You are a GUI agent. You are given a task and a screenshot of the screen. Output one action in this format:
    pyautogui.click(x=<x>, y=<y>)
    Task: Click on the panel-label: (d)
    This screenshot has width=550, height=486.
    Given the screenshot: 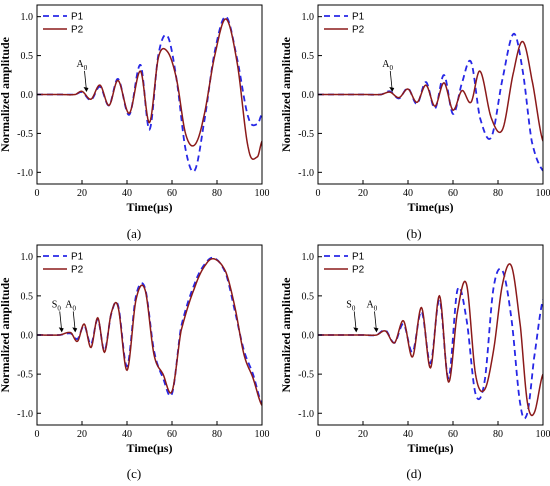 What is the action you would take?
    pyautogui.click(x=413, y=473)
    